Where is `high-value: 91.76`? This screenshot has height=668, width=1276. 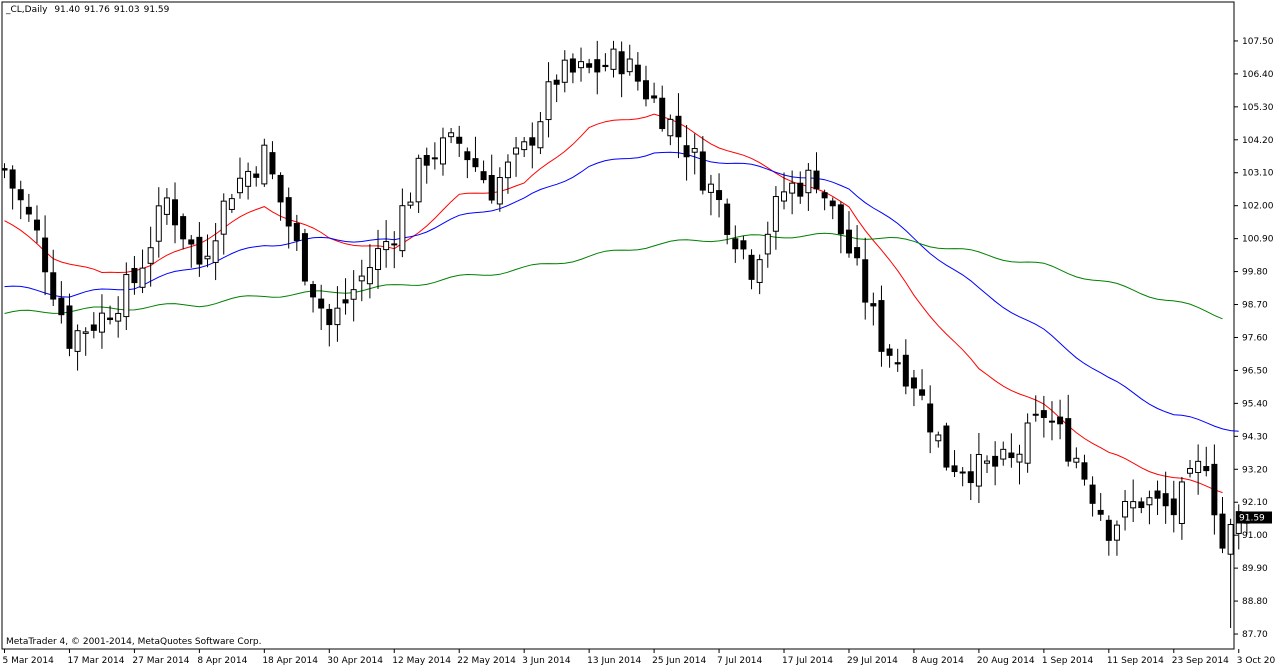
high-value: 91.76 is located at coordinates (97, 10).